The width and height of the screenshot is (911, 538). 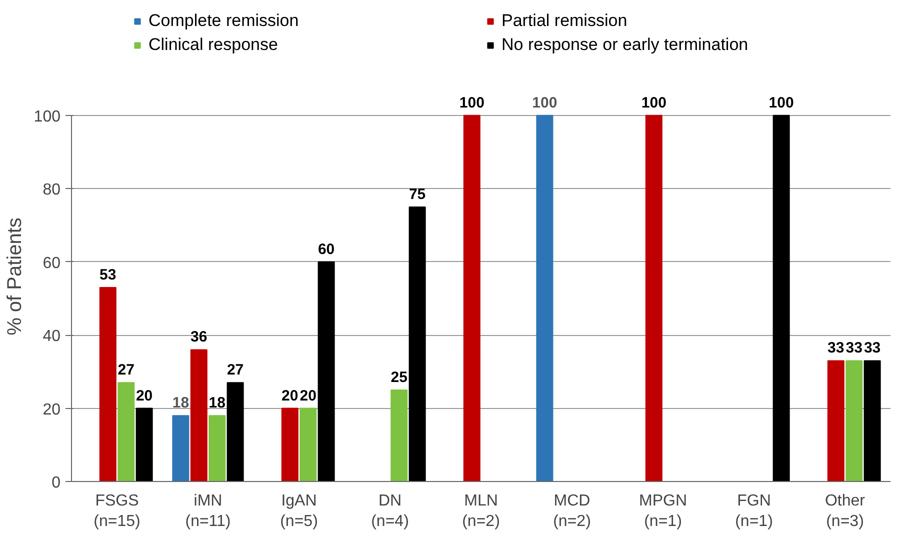 What do you see at coordinates (213, 45) in the screenshot?
I see `legend-label: Clinical response` at bounding box center [213, 45].